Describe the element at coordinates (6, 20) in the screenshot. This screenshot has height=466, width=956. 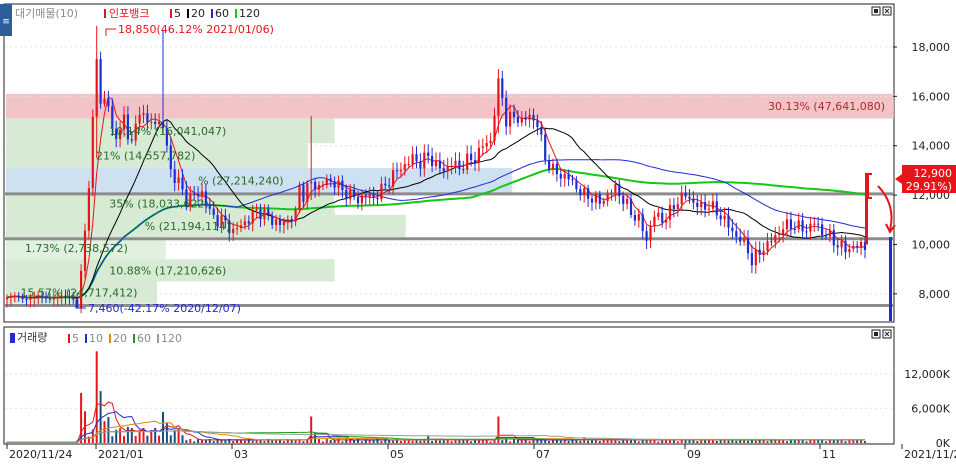
I see `side-toggle-button` at that location.